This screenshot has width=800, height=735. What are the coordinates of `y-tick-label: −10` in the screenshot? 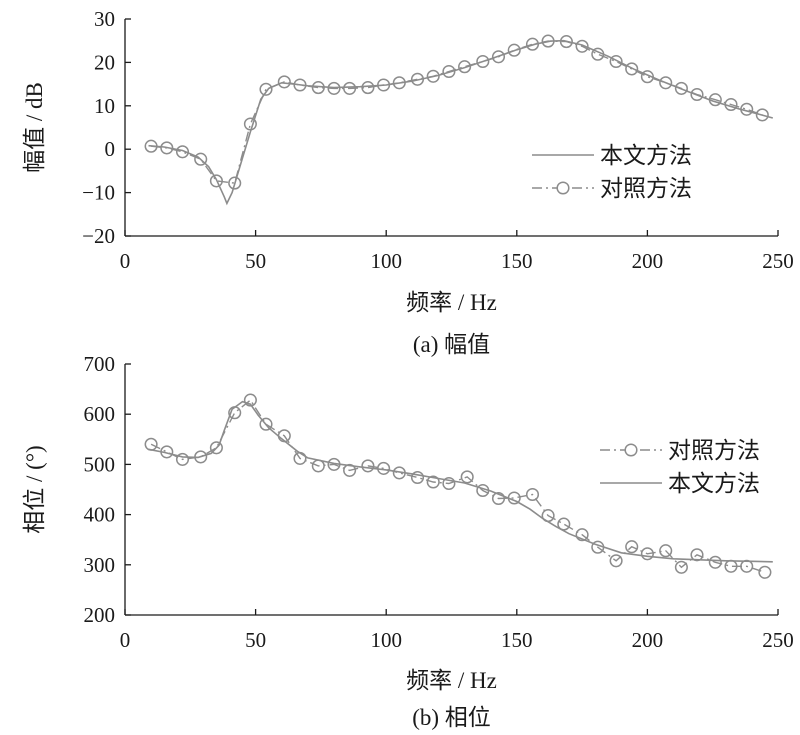 It's located at (98, 193).